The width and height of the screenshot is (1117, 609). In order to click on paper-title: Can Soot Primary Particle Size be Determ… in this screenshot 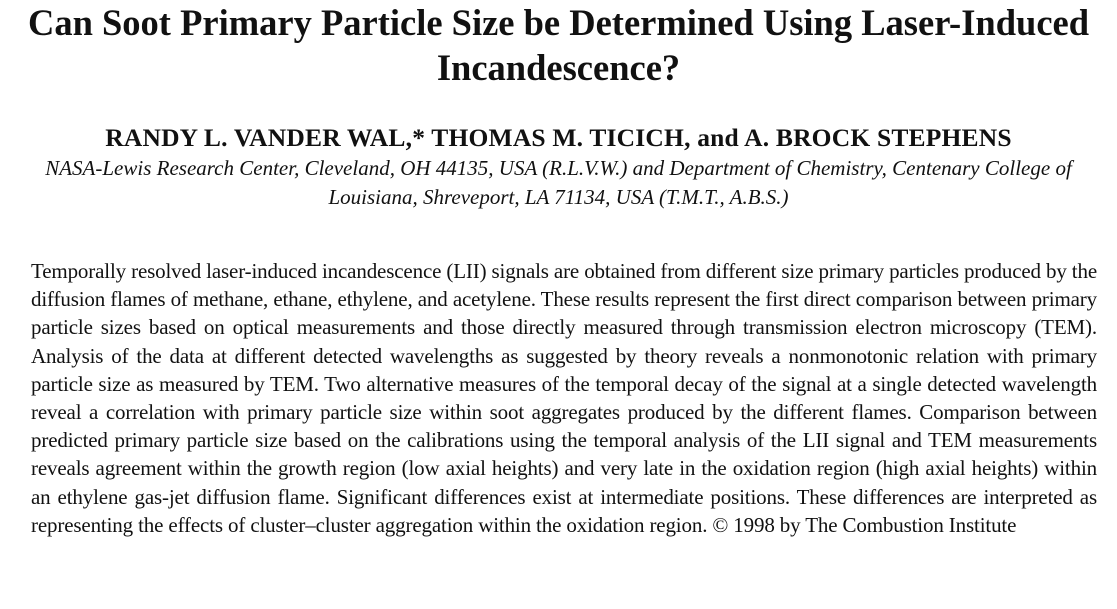, I will do `click(558, 45)`.